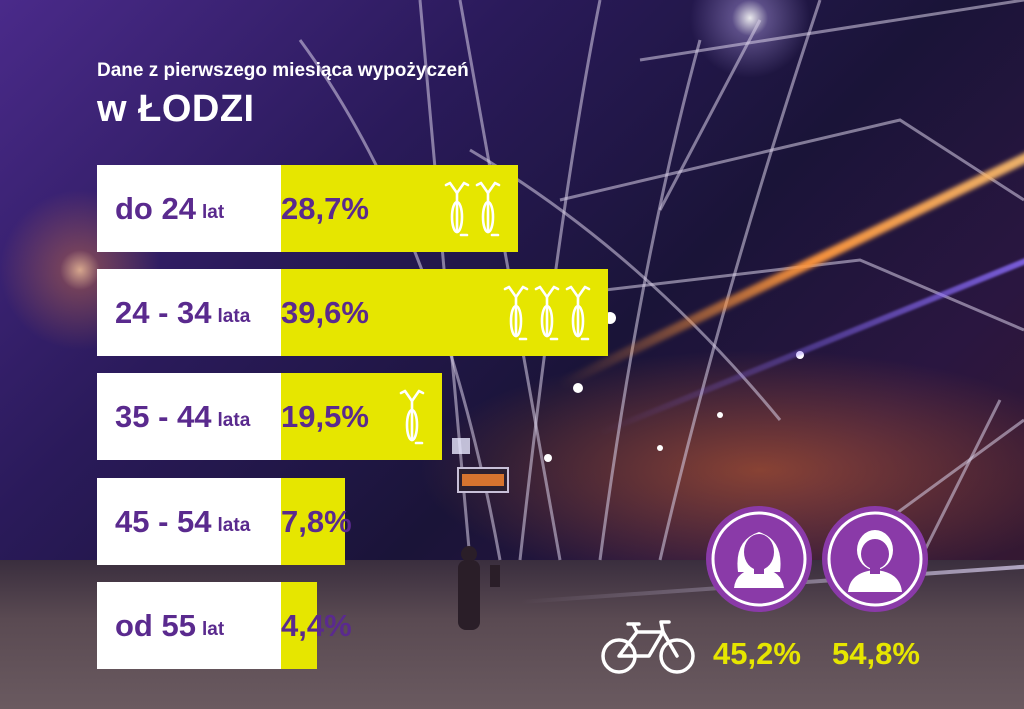 This screenshot has width=1024, height=709. I want to click on chart-subtitle: Dane z pierwszego miesiąca wypożyczeń, so click(283, 70).